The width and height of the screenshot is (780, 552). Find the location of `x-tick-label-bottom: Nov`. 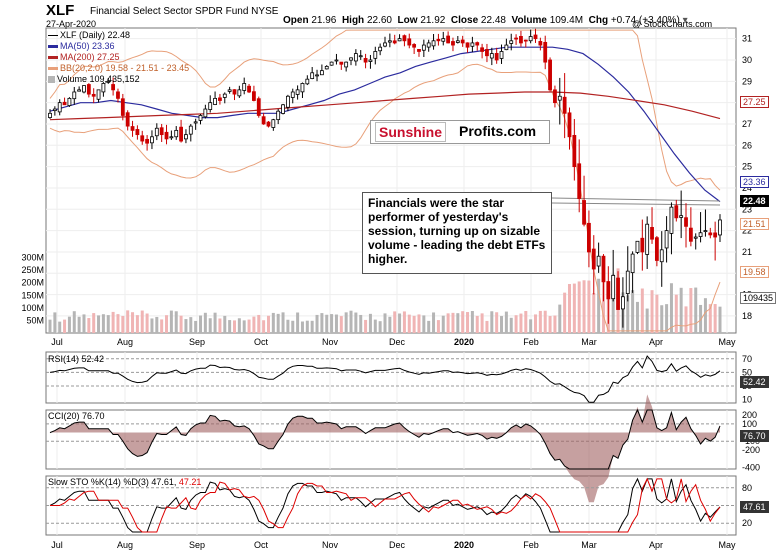

x-tick-label-bottom: Nov is located at coordinates (330, 545).